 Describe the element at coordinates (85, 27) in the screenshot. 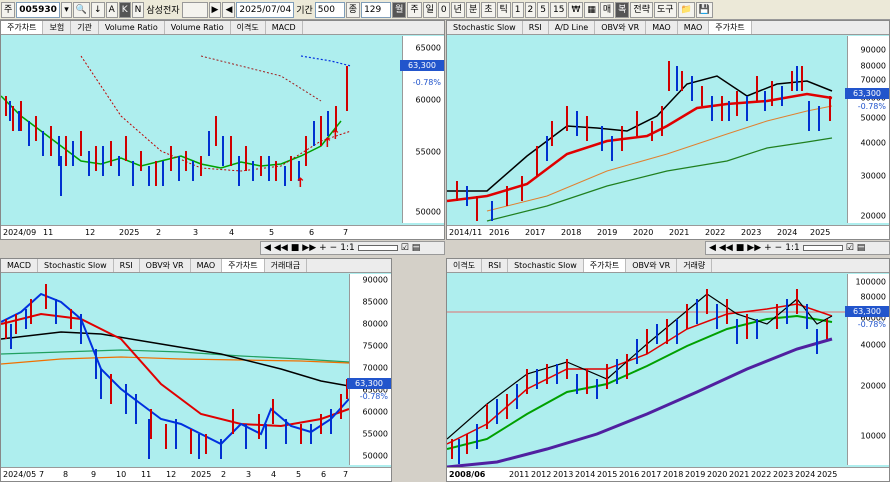

I see `tab-institution: 기관` at that location.